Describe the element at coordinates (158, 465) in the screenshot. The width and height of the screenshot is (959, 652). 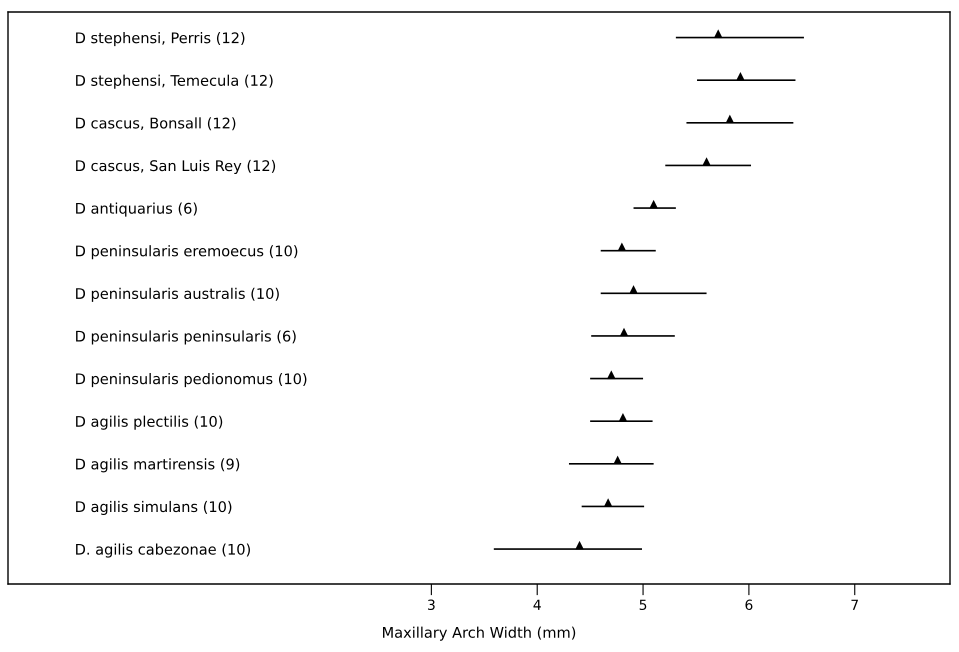
I see `y-tick-label: D agilis martirensis (9)` at that location.